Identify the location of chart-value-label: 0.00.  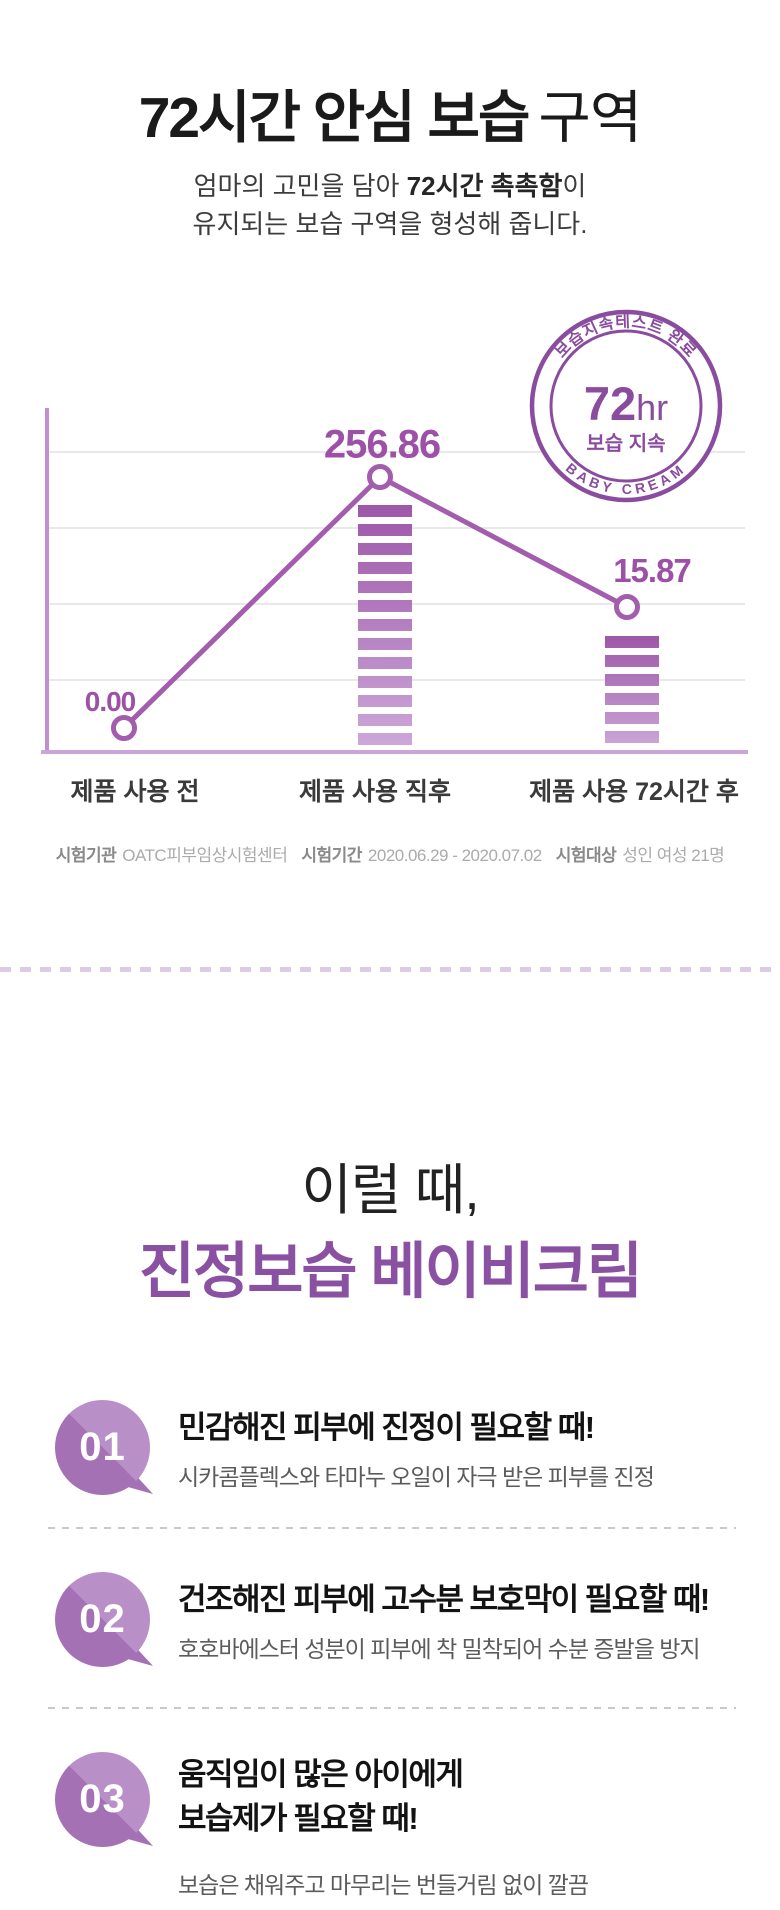
(110, 701).